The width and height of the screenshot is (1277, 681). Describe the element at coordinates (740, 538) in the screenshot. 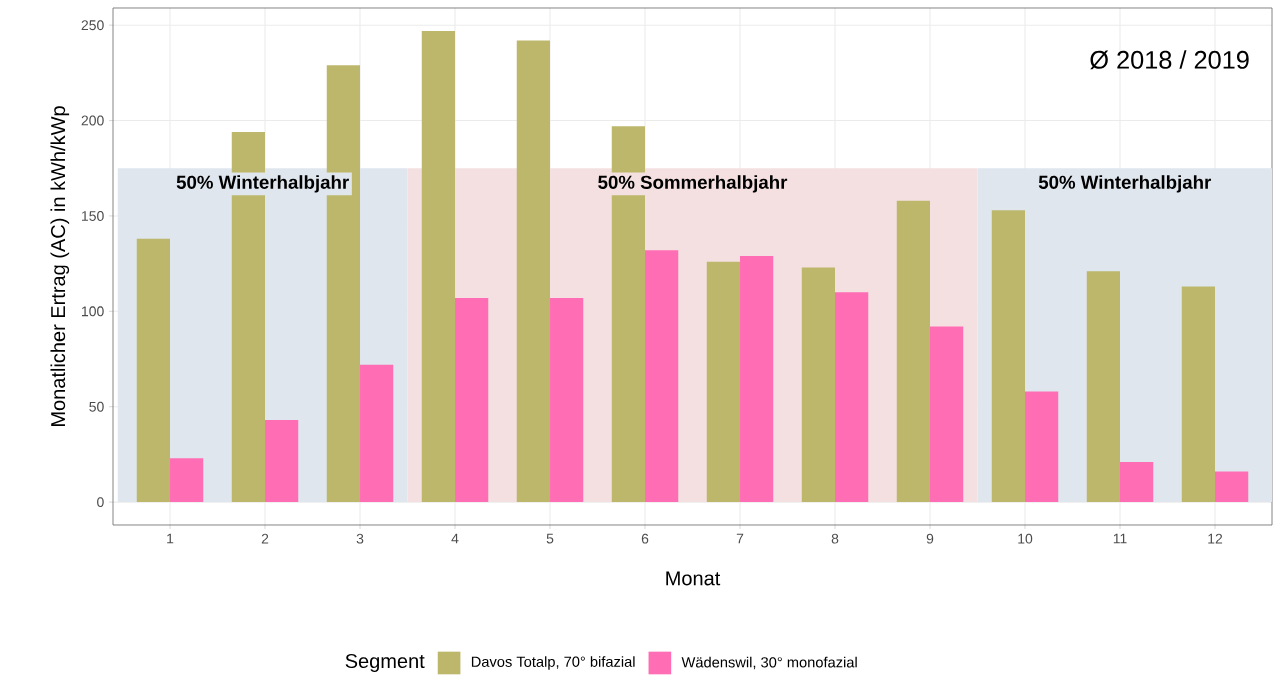

I see `x-tick-label: 7` at that location.